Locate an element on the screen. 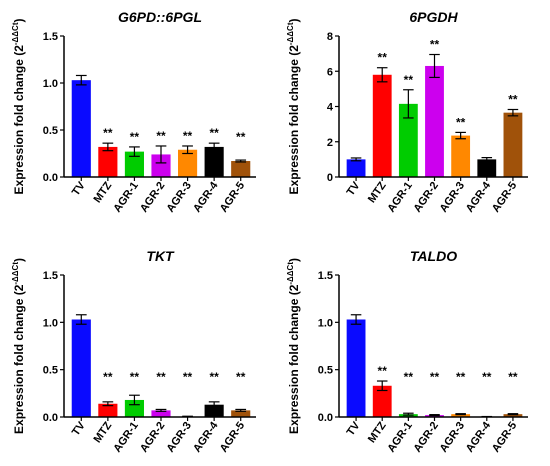 This screenshot has width=550, height=466. y-tick-label: 4 is located at coordinates (330, 108).